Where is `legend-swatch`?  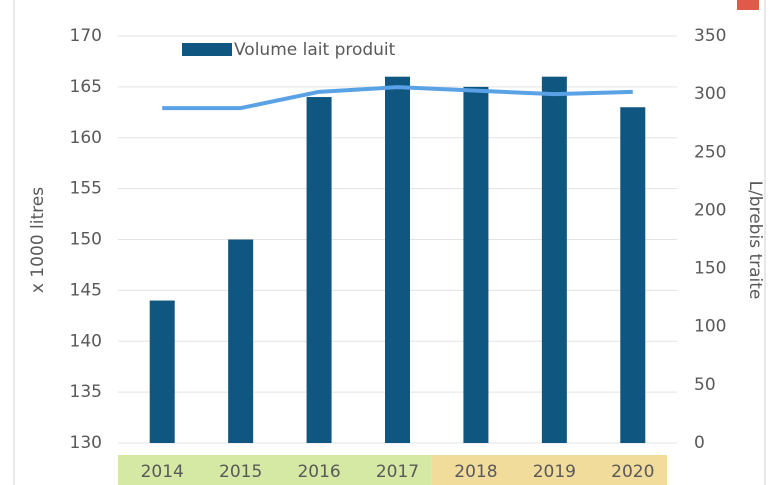
legend-swatch is located at coordinates (207, 49).